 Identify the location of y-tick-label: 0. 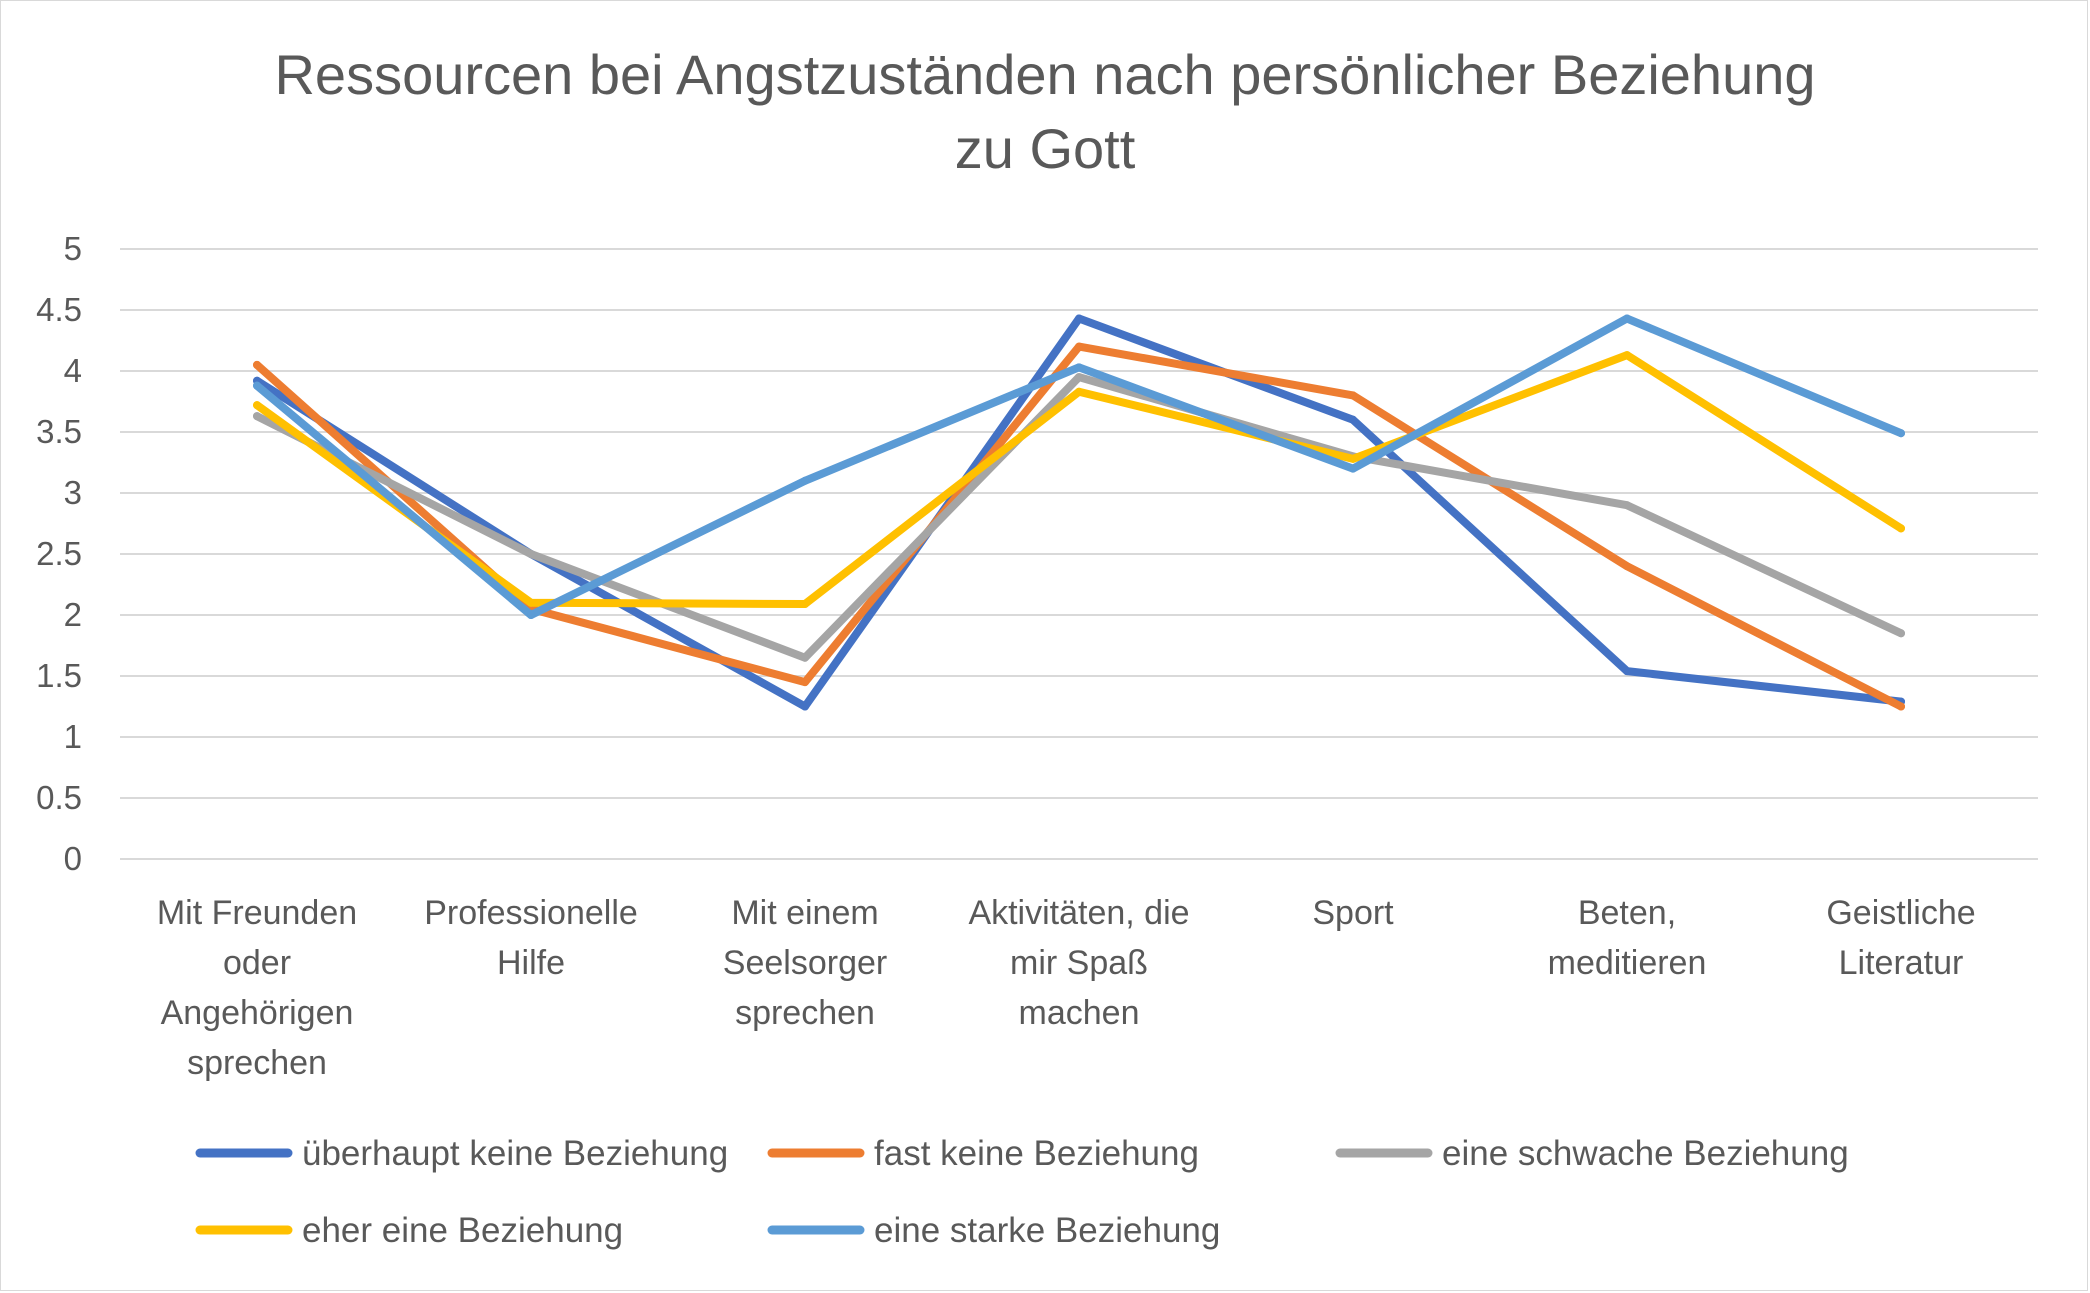
(73, 858).